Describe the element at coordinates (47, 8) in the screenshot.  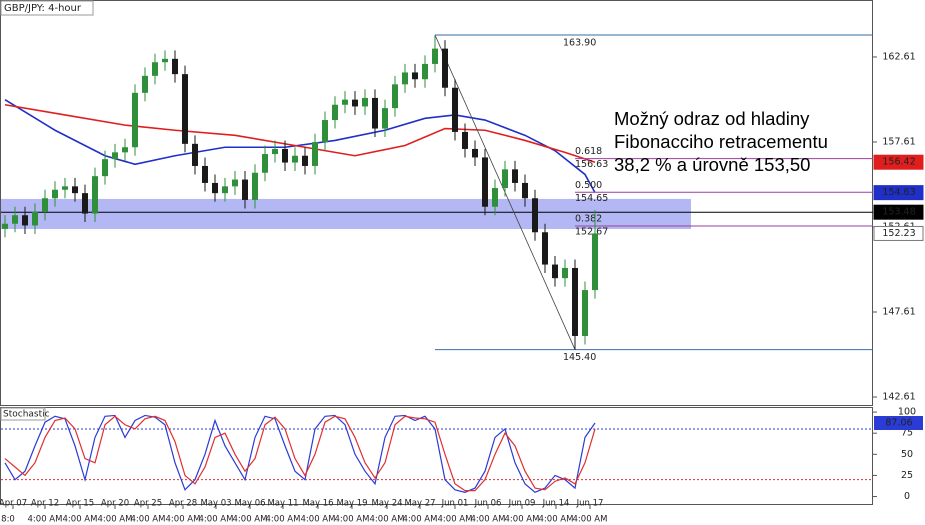
I see `title-box` at that location.